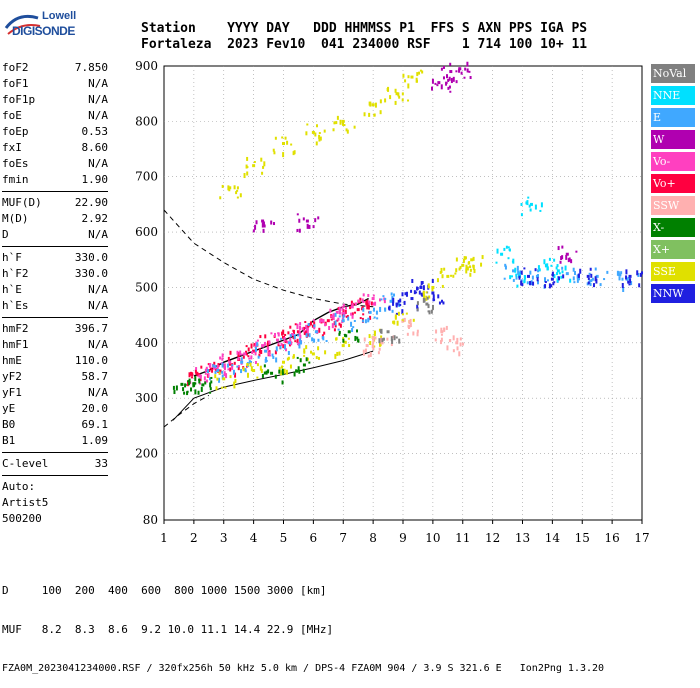  What do you see at coordinates (673, 185) in the screenshot?
I see `legend: NoVal NNE E W Vo- Vo+ SSW X- X+ SSE NNW` at bounding box center [673, 185].